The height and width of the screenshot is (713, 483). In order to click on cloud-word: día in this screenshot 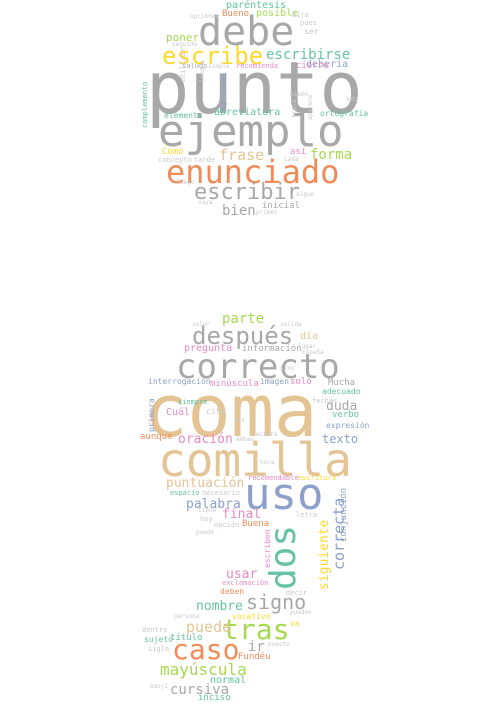, I will do `click(309, 336)`.